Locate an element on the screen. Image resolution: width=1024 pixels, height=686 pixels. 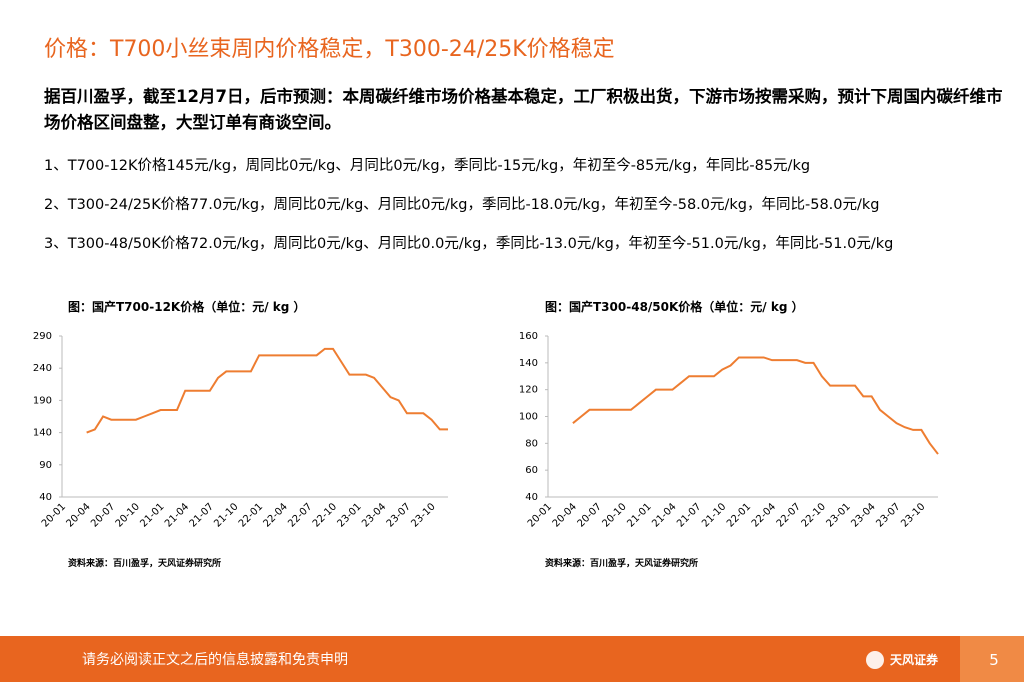
y-tick-label: 60 is located at coordinates (531, 470).